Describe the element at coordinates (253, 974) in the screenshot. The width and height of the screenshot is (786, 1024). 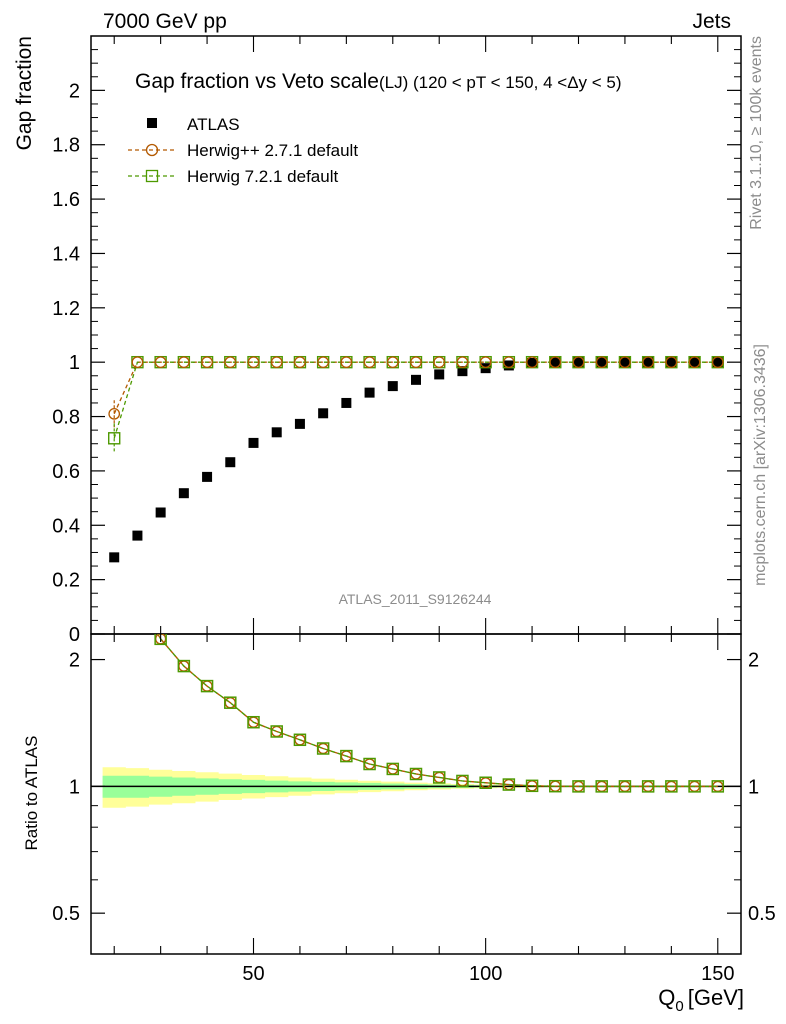
I see `x-tick-label: 50` at that location.